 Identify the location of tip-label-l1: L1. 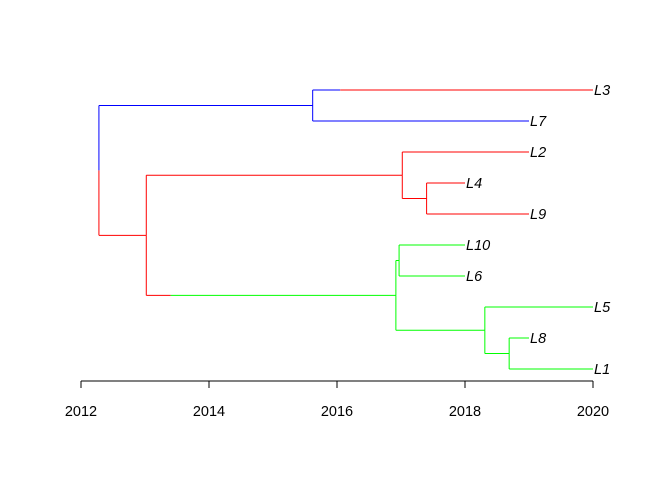
(602, 370).